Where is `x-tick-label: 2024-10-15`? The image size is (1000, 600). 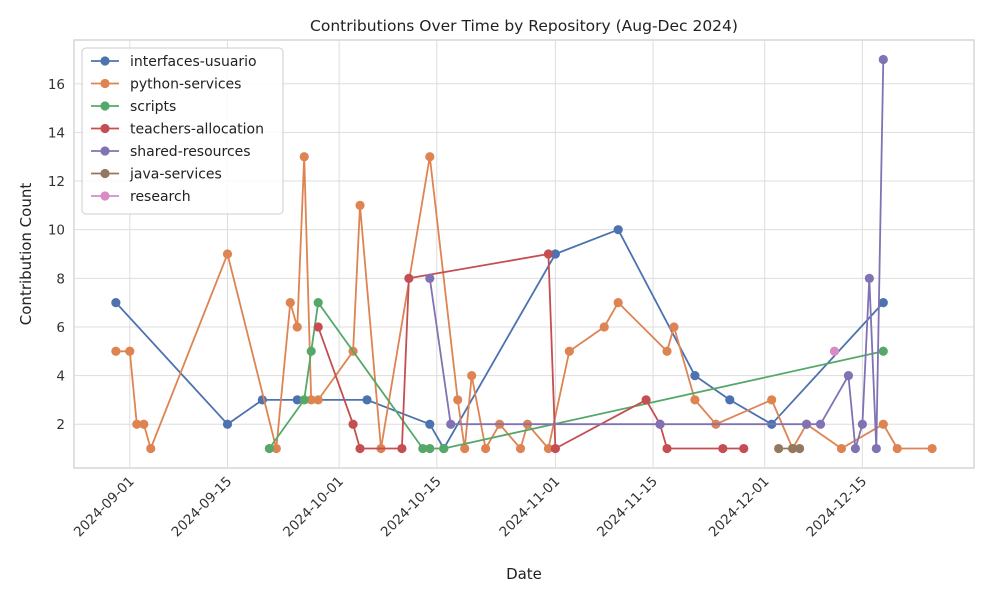
x-tick-label: 2024-10-15 is located at coordinates (411, 507).